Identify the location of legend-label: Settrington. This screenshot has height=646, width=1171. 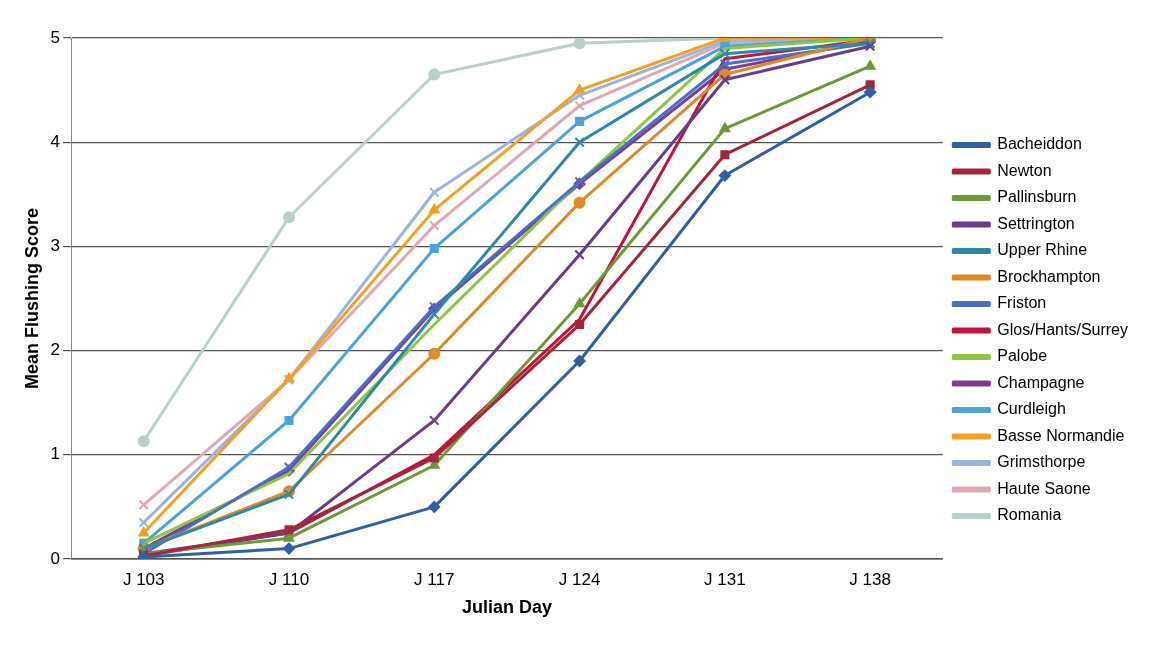
(1036, 223).